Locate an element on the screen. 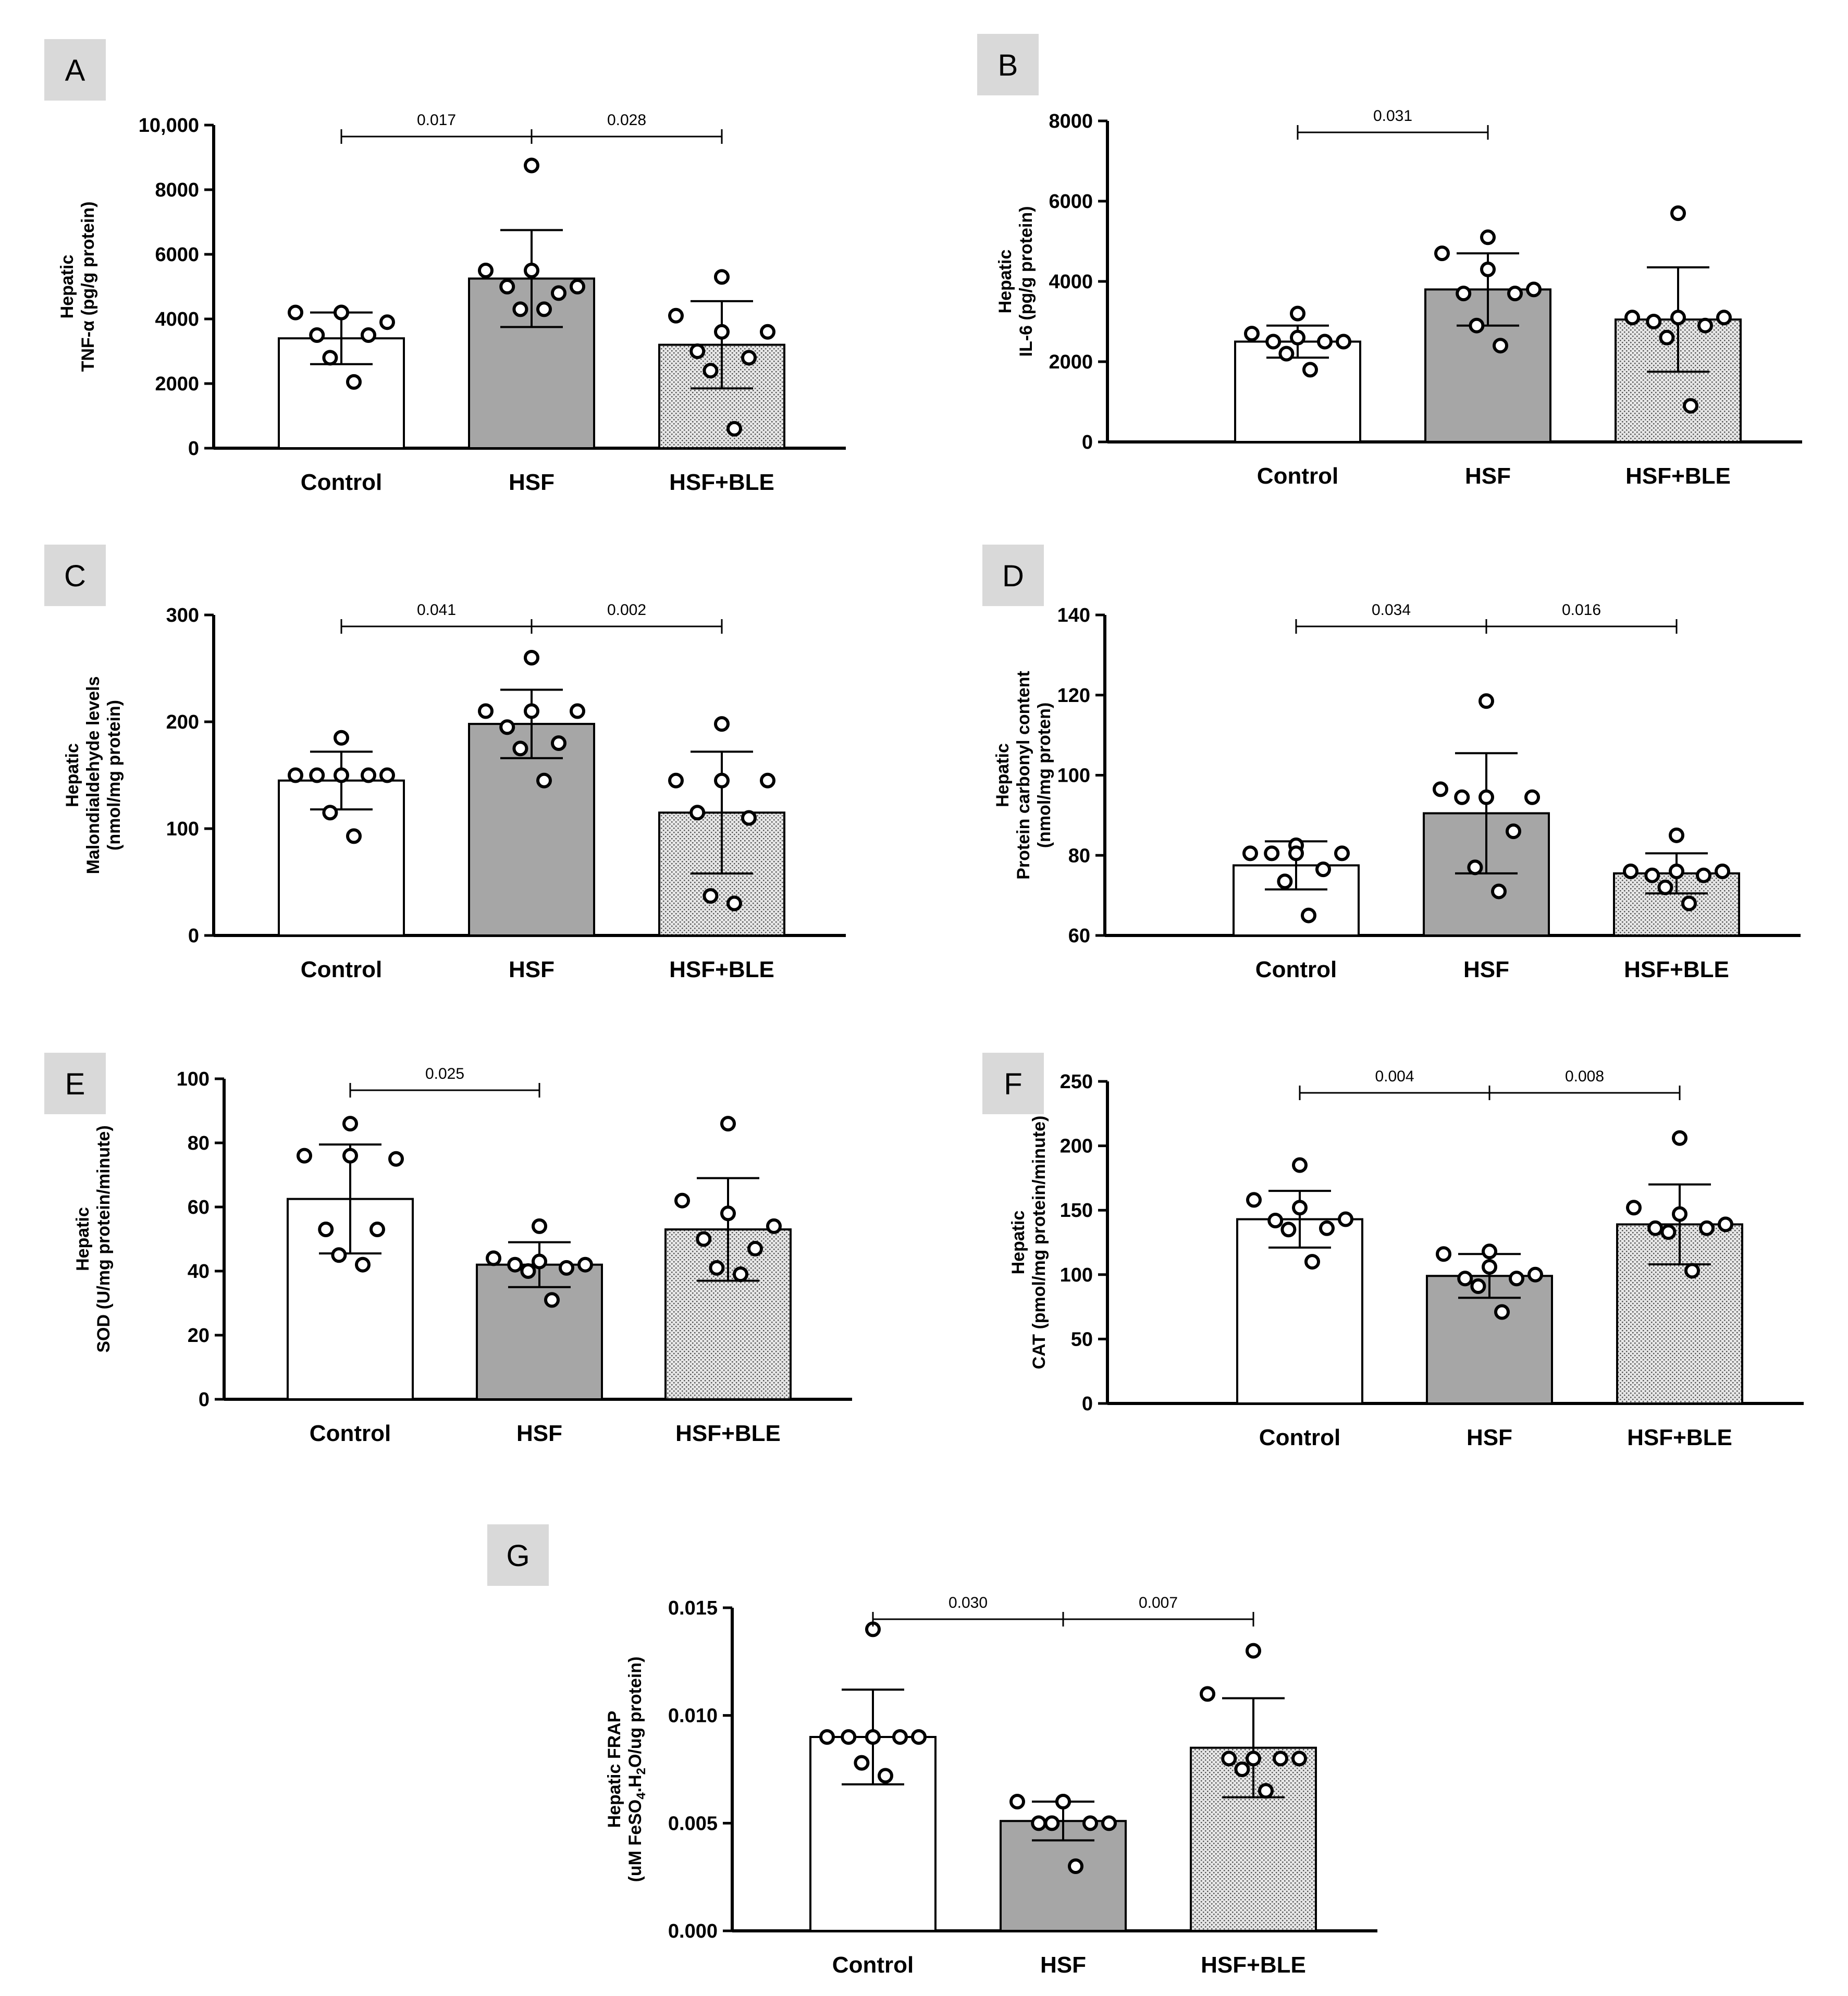 The height and width of the screenshot is (1996, 1848). p-value-label: 0.025 is located at coordinates (444, 1073).